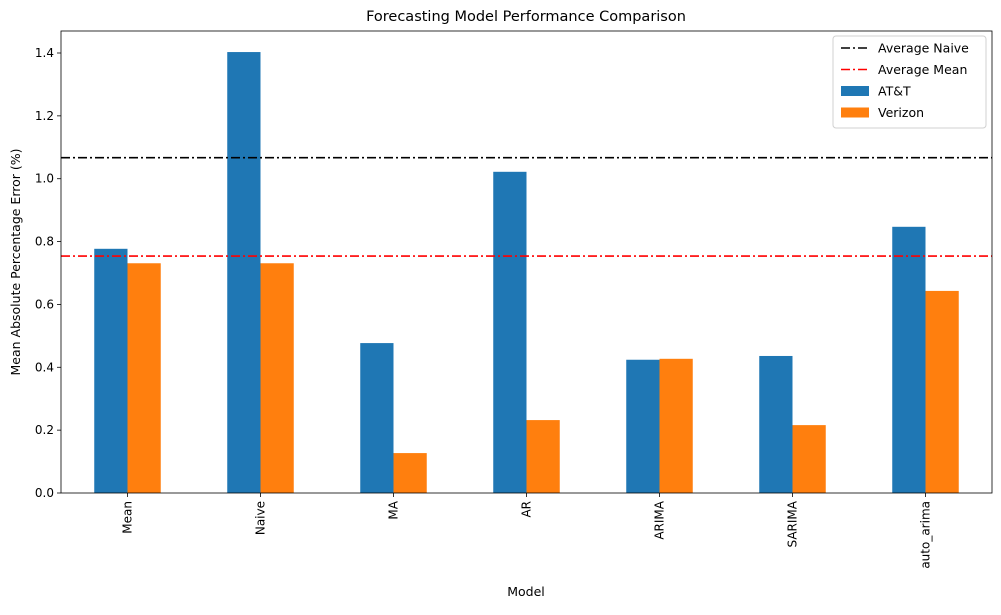  Describe the element at coordinates (15, 261) in the screenshot. I see `y-axis-label: Mean Absolute Percentage Error (%)` at that location.